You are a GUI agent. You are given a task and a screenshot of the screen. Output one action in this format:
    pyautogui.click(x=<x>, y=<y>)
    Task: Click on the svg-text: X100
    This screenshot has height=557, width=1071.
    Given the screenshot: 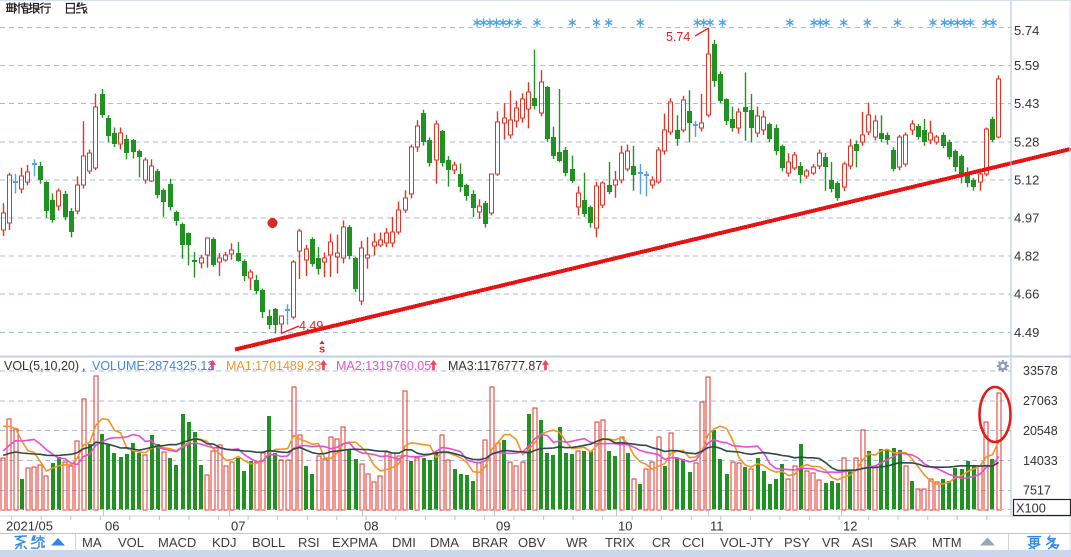 What is the action you would take?
    pyautogui.click(x=1031, y=508)
    